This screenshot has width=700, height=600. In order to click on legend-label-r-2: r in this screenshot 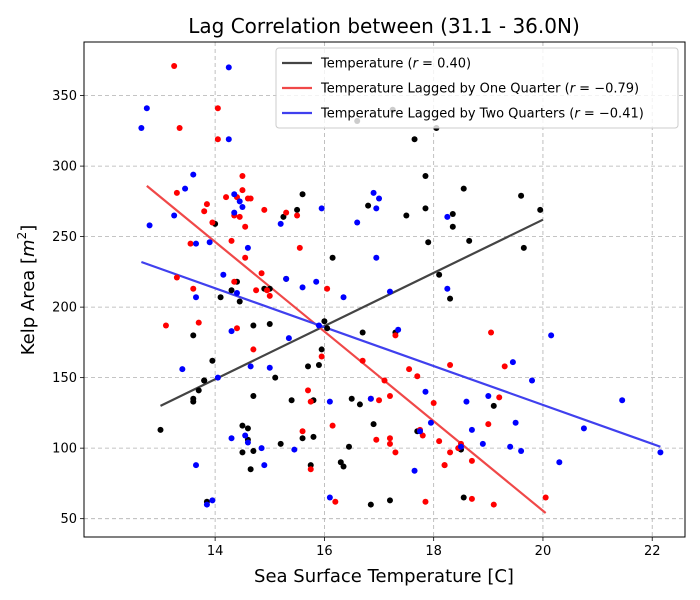, I will do `click(577, 114)`.